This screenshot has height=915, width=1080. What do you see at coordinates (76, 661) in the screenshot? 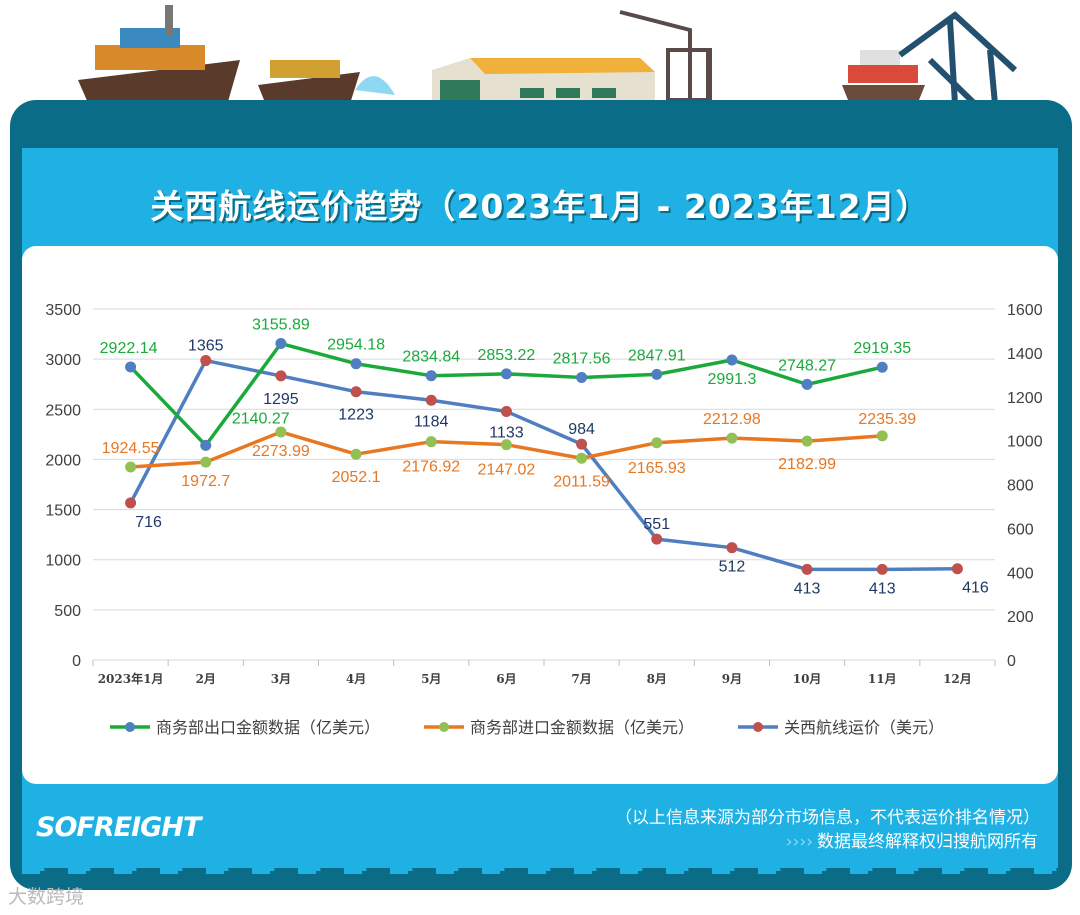
I see `y-left-tick-label: 0` at bounding box center [76, 661].